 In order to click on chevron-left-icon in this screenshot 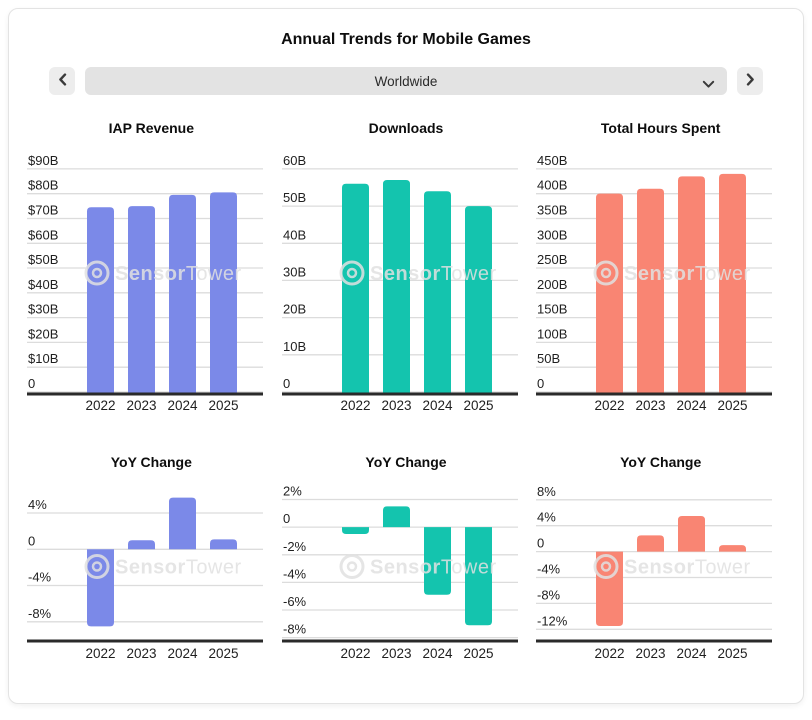, I will do `click(62, 81)`.